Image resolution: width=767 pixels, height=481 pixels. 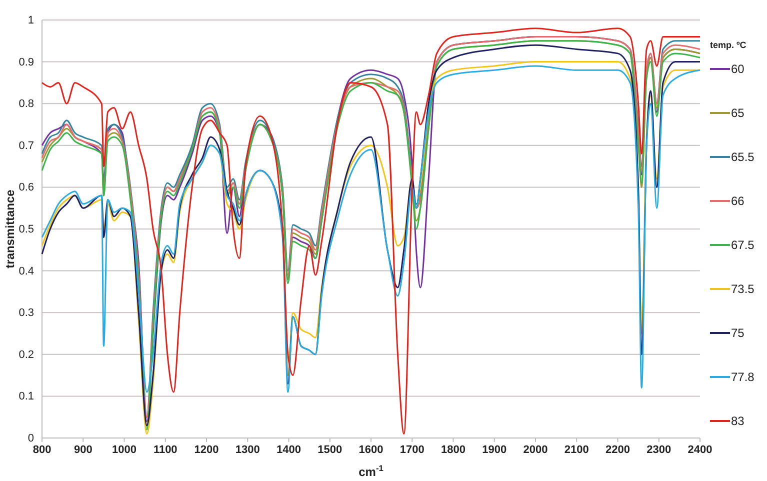 What do you see at coordinates (42, 450) in the screenshot?
I see `x-tick-label: 800` at bounding box center [42, 450].